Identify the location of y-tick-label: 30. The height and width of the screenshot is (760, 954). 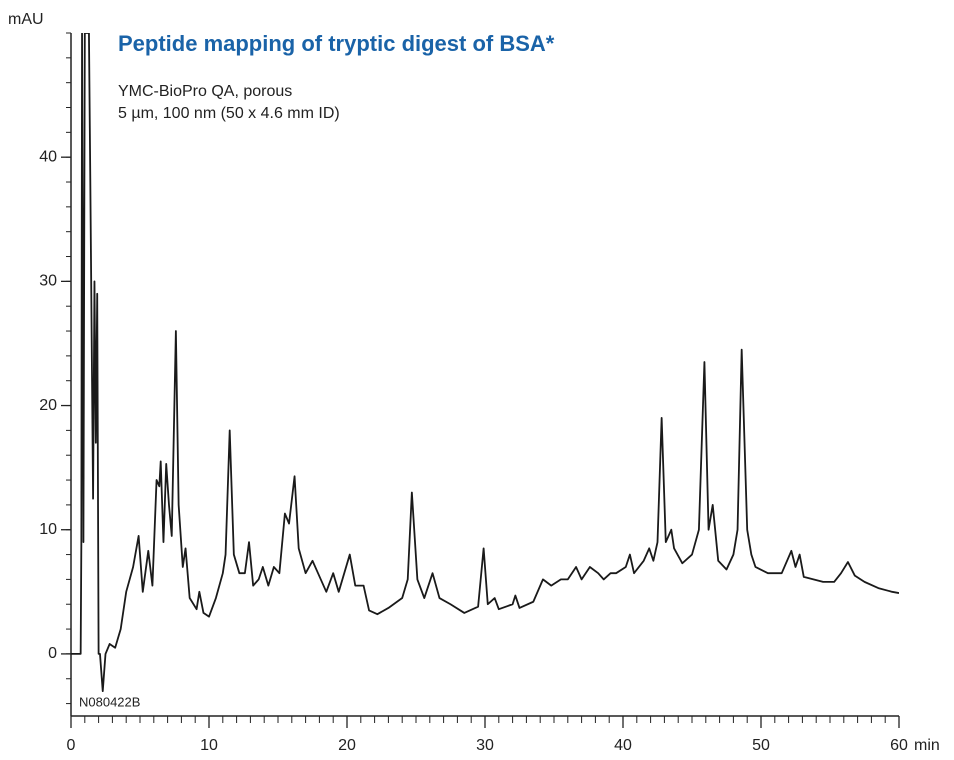
(48, 281).